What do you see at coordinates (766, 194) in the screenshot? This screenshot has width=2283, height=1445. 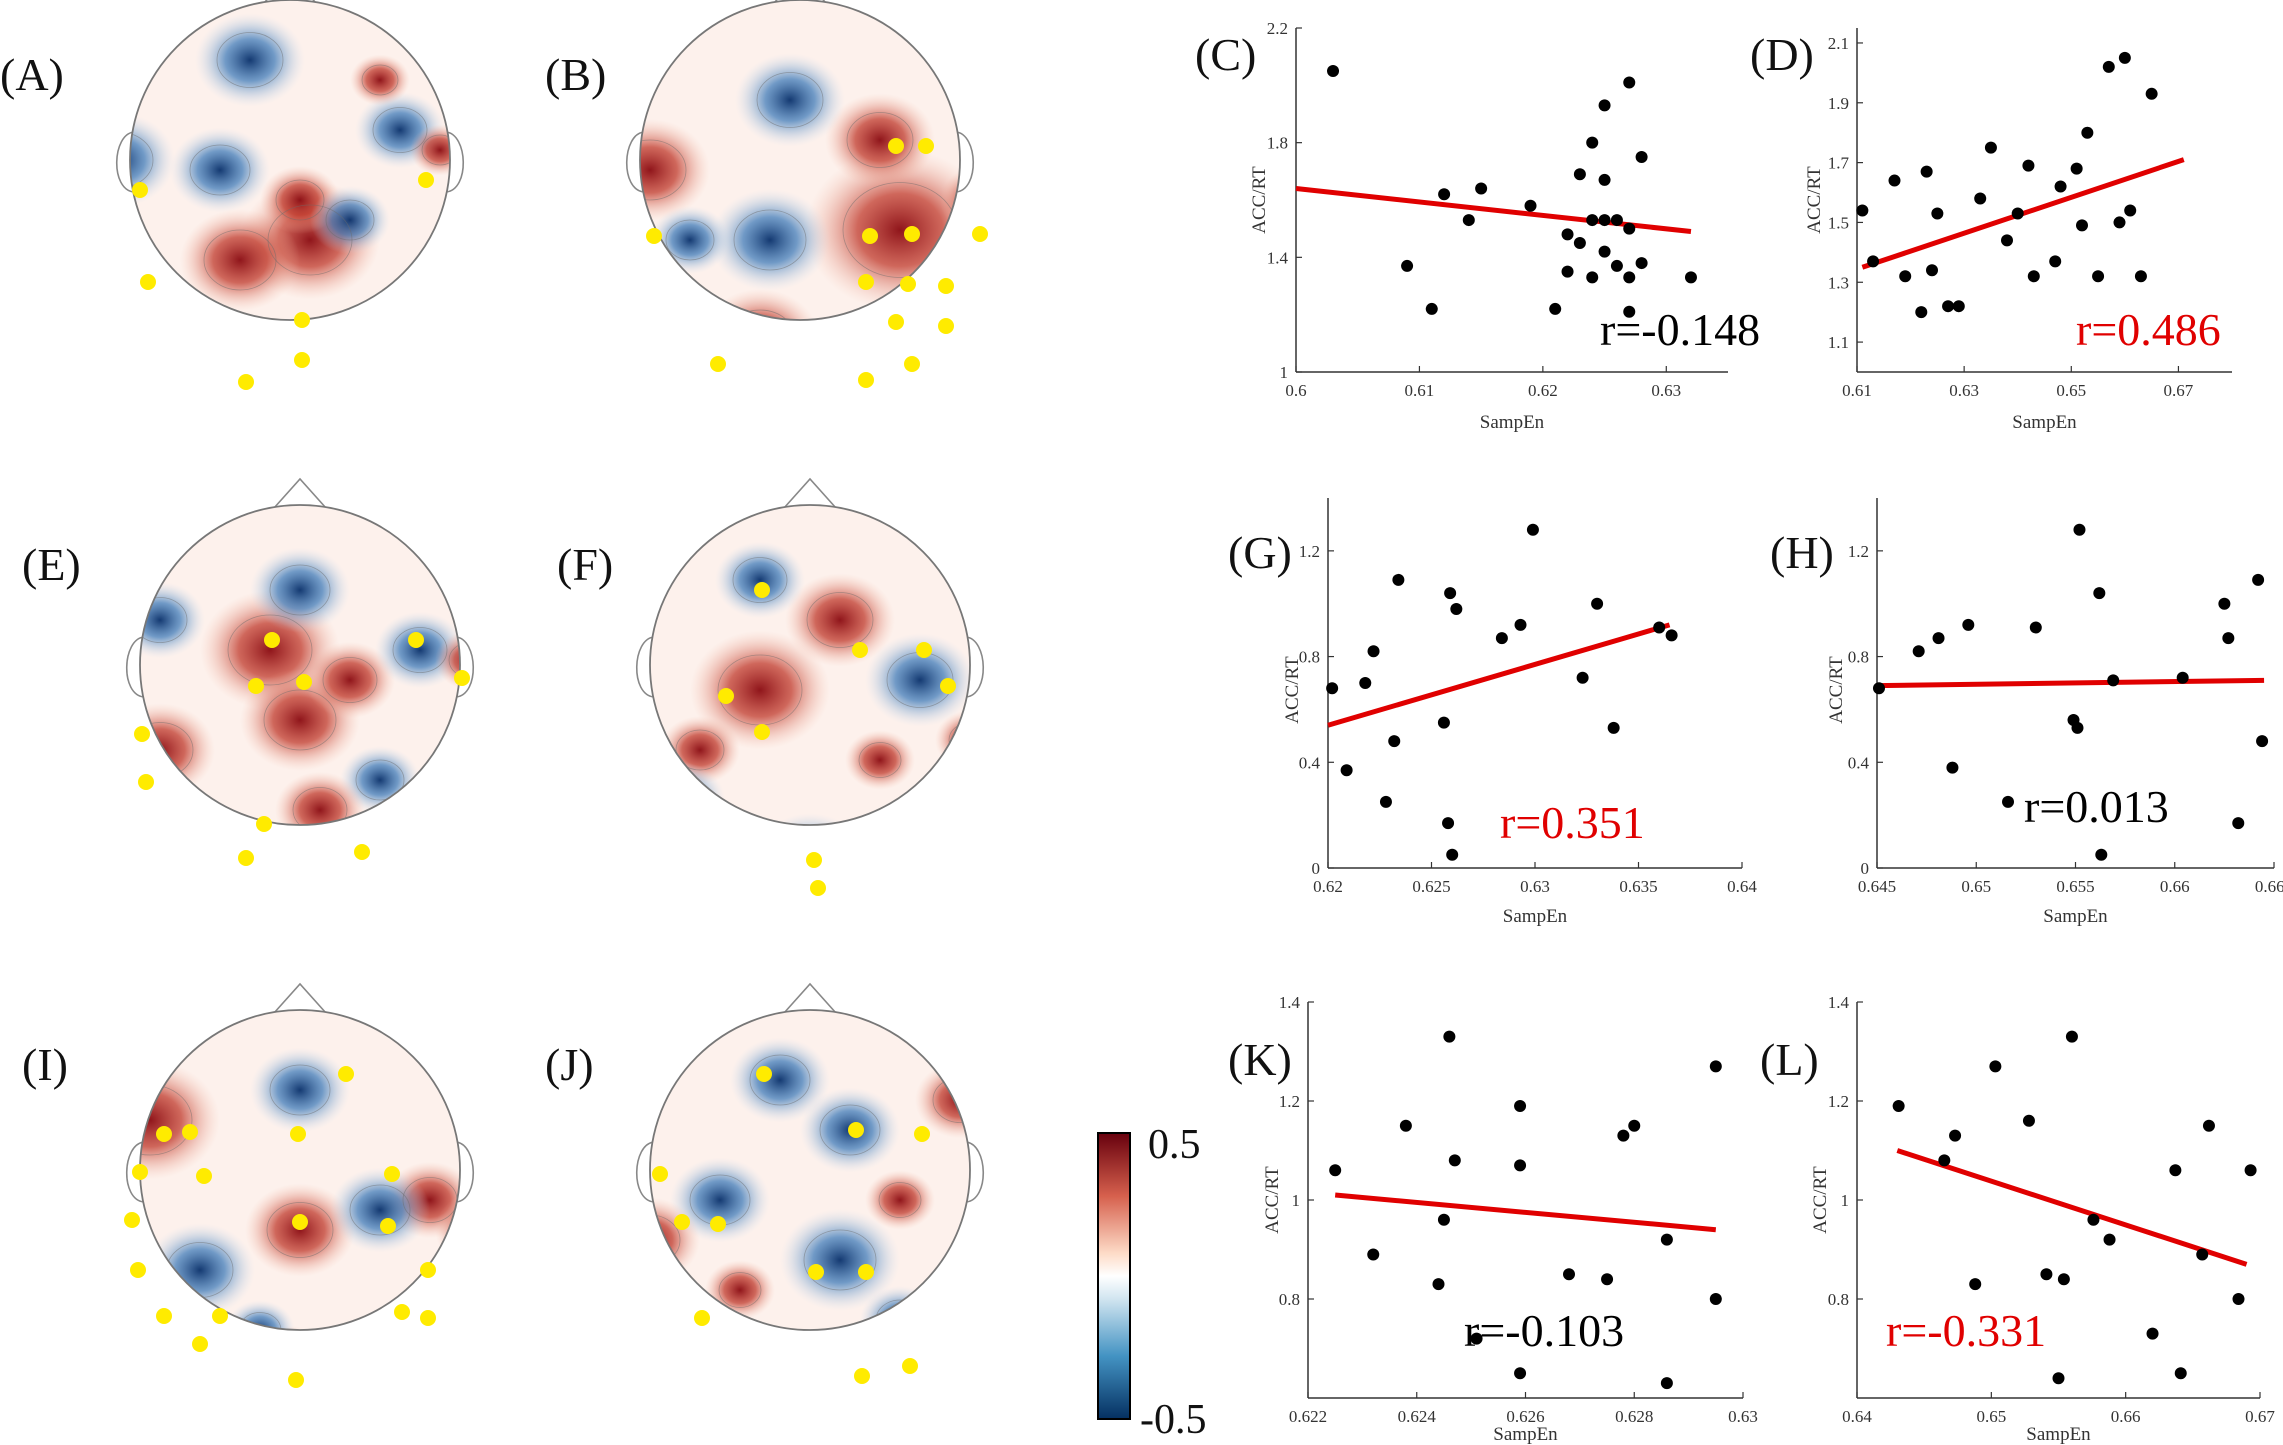 I see `topomap-b: (B)` at bounding box center [766, 194].